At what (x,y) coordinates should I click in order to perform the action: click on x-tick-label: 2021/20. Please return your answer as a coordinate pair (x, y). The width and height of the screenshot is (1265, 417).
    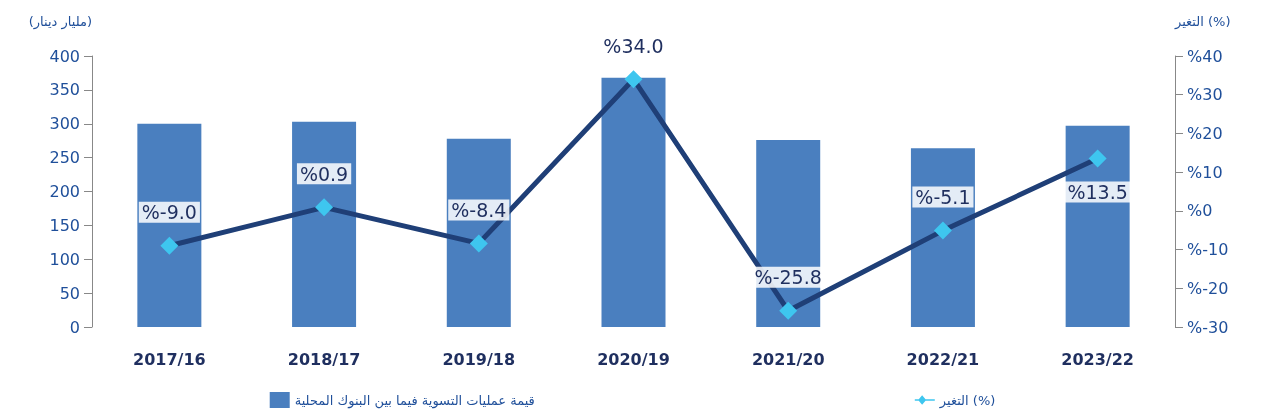
    Looking at the image, I should click on (788, 359).